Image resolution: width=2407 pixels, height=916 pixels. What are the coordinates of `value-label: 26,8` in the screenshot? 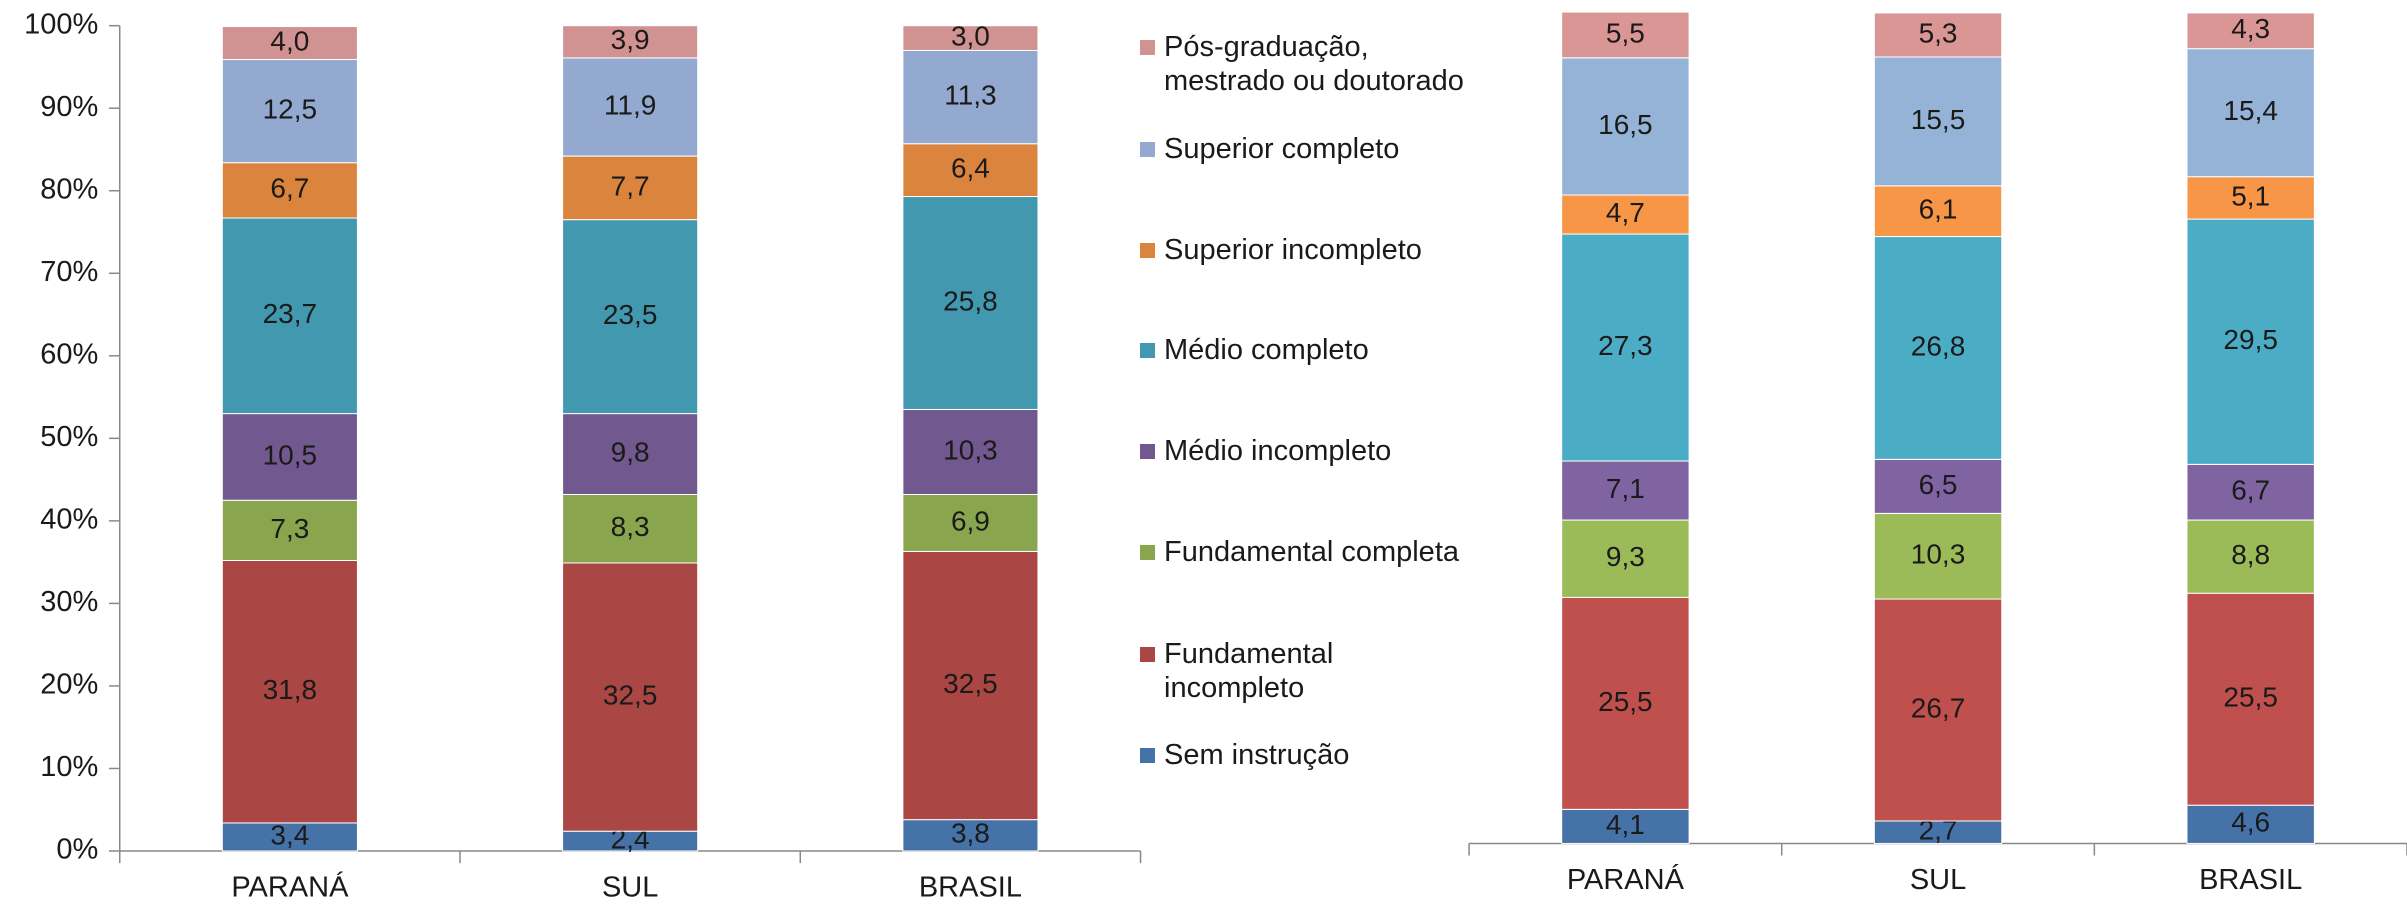 It's located at (1938, 345).